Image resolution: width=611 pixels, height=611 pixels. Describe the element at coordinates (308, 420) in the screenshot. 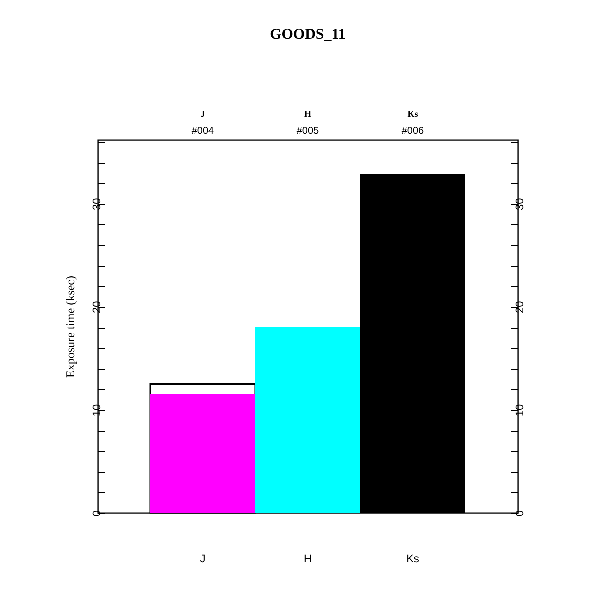

I see `bar` at that location.